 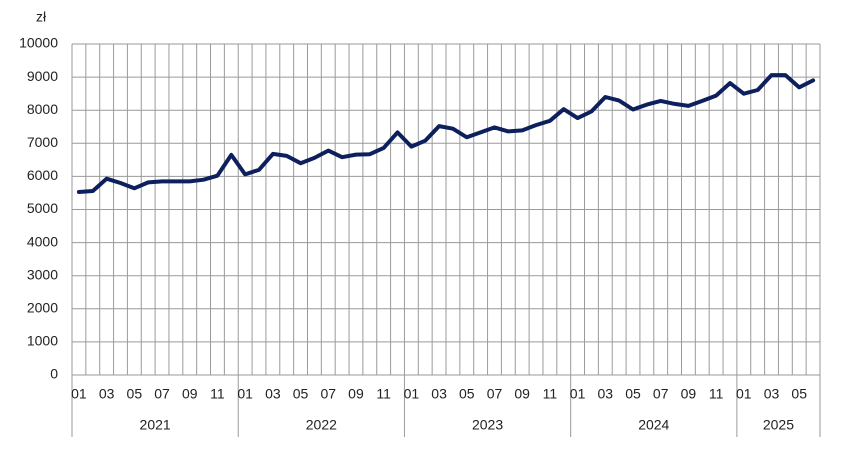 What do you see at coordinates (38, 43) in the screenshot?
I see `y-tick-label: 10000` at bounding box center [38, 43].